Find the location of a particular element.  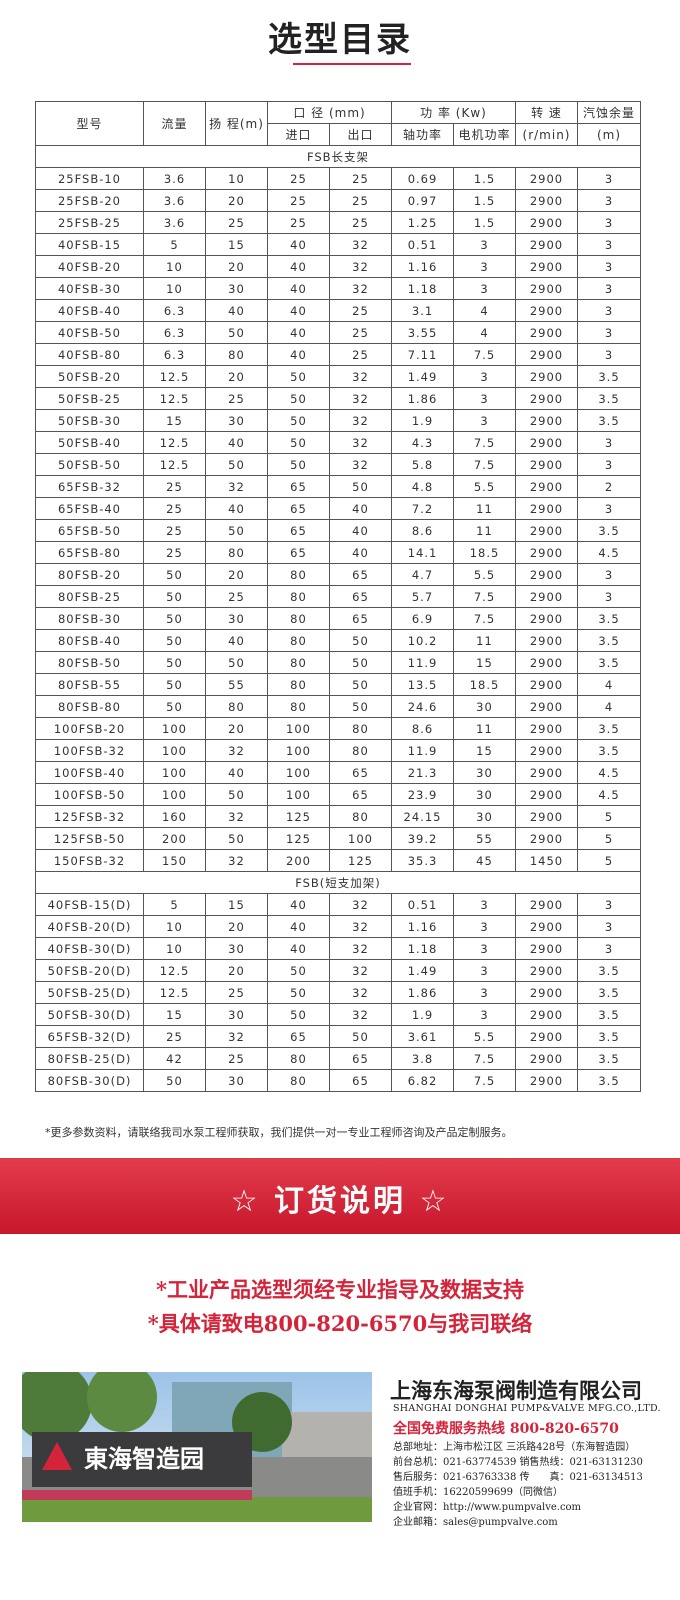

table-cell: 80FSB-25(D) is located at coordinates (89, 1058).